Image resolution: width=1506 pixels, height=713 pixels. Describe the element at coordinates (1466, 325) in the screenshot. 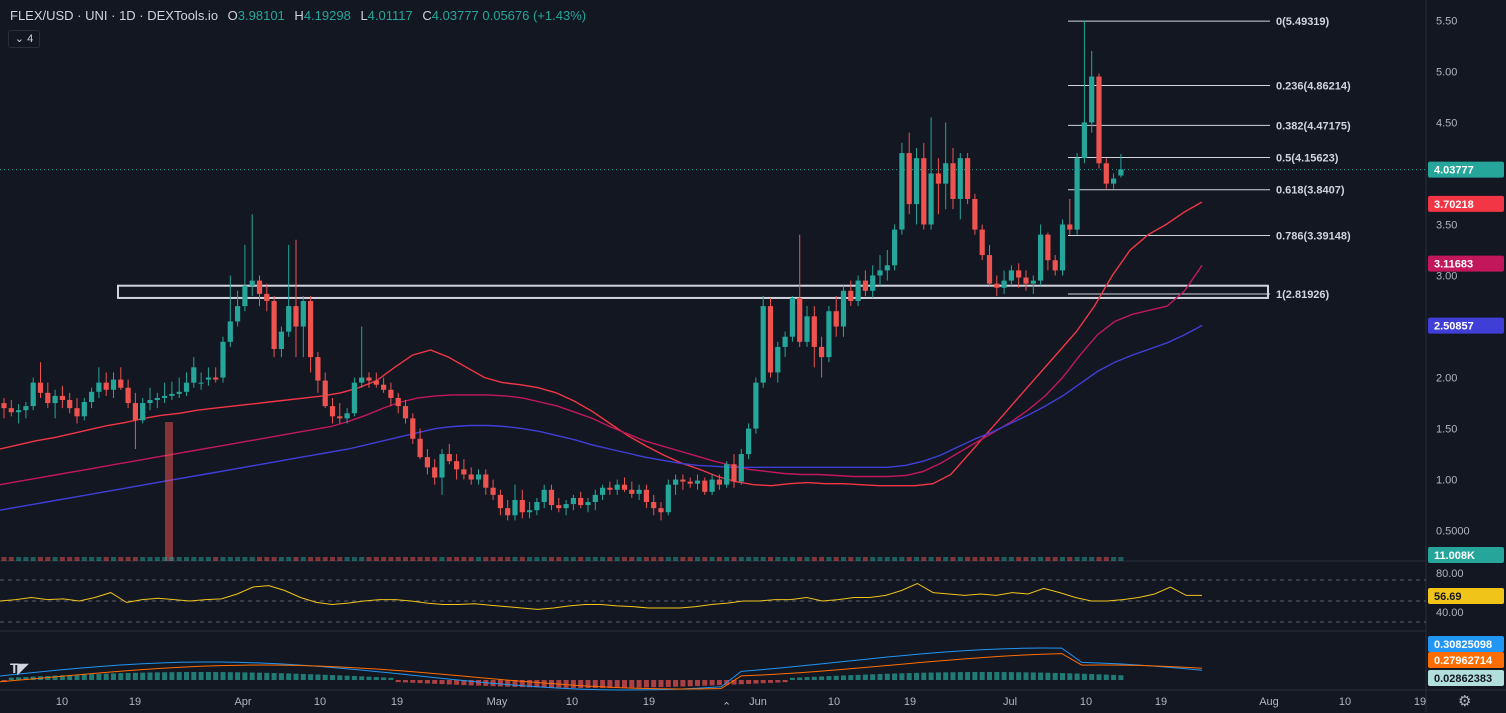

I see `ema-long-tag-bg` at that location.